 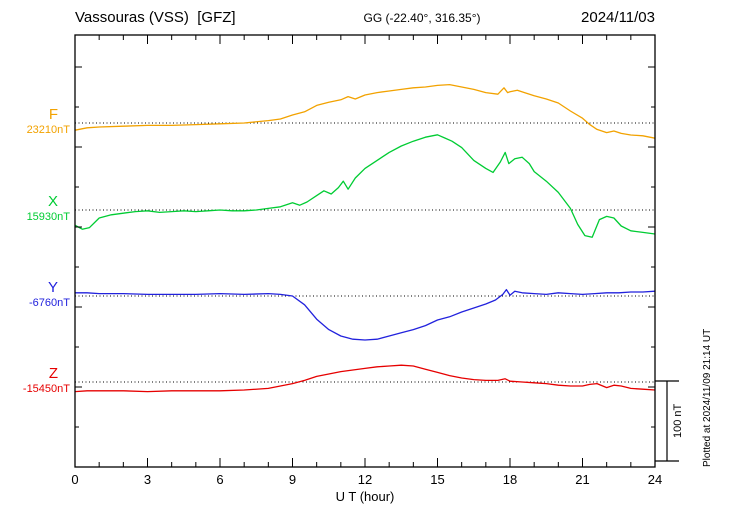 I want to click on series-label-f: F, so click(x=53, y=114).